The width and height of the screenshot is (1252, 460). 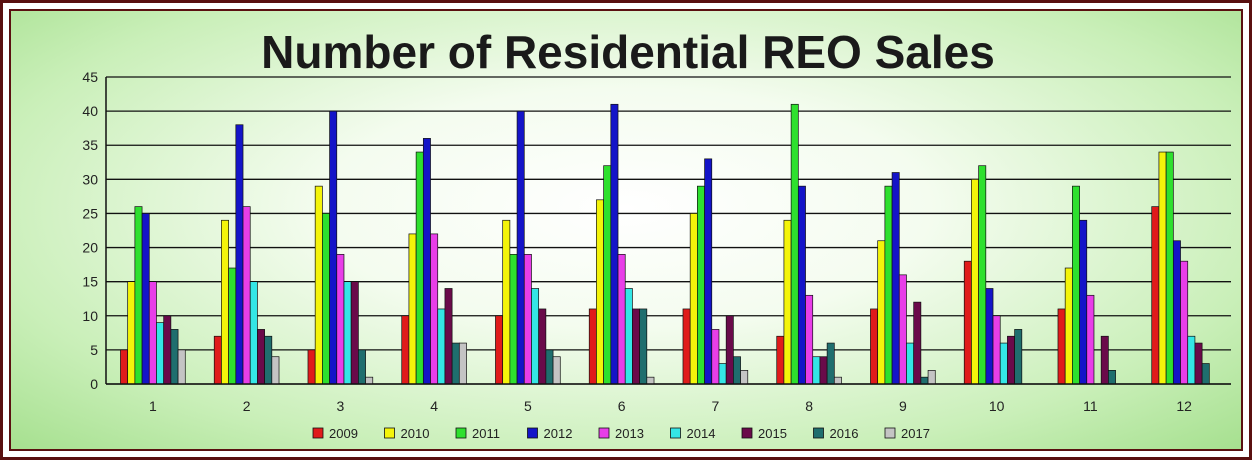 I want to click on y-tick-label: 20, so click(x=90, y=248).